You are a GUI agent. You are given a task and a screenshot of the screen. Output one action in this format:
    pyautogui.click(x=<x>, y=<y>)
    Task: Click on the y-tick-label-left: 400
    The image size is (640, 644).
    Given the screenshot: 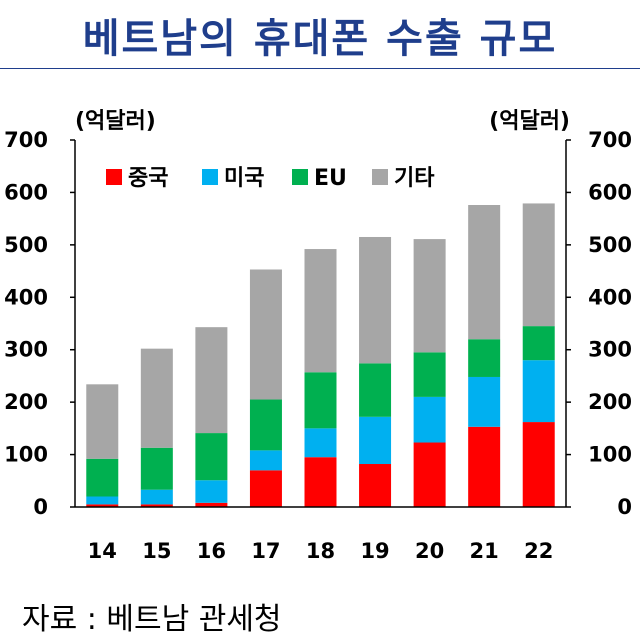 What is the action you would take?
    pyautogui.click(x=26, y=297)
    